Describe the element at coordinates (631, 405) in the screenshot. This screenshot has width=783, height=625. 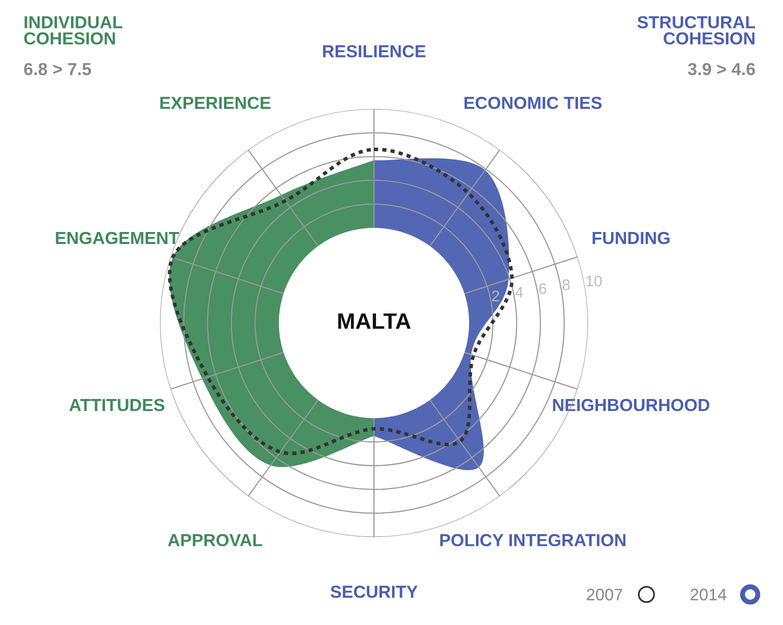
I see `spoke-label: NEIGHBOURHOOD` at that location.